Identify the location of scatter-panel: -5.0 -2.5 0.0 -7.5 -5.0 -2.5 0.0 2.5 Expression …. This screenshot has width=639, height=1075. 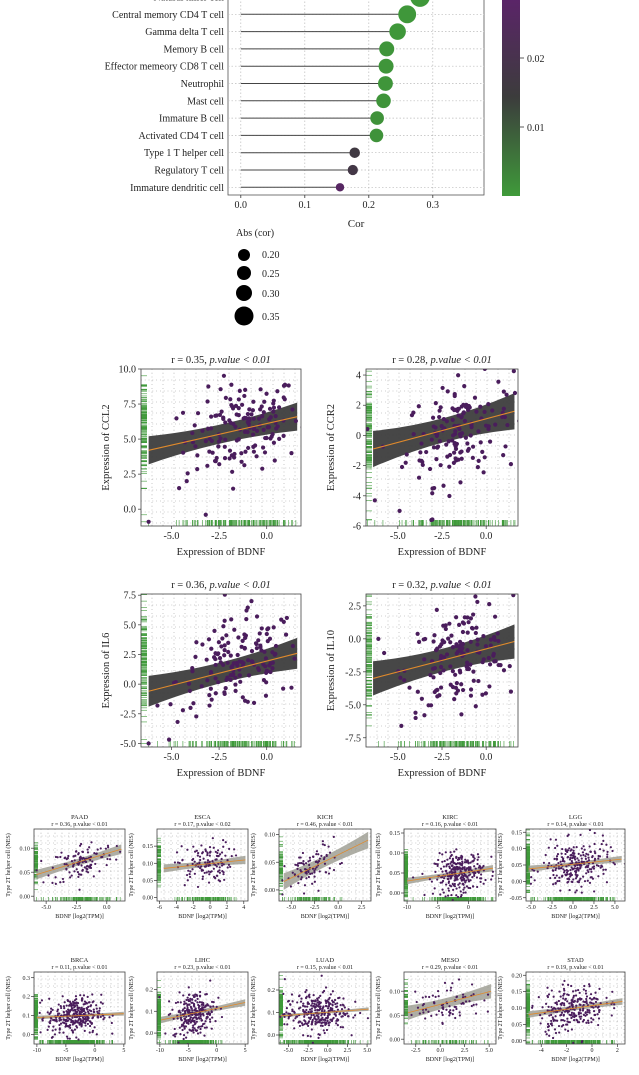
(422, 679).